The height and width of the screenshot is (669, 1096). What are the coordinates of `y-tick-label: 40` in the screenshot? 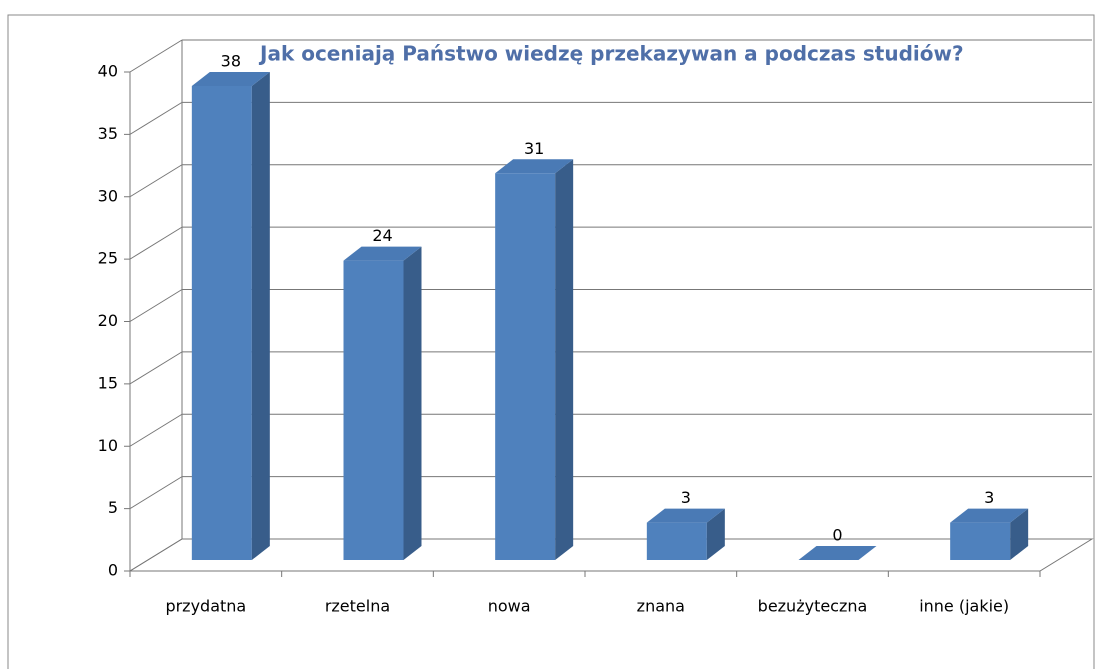 It's located at (108, 71).